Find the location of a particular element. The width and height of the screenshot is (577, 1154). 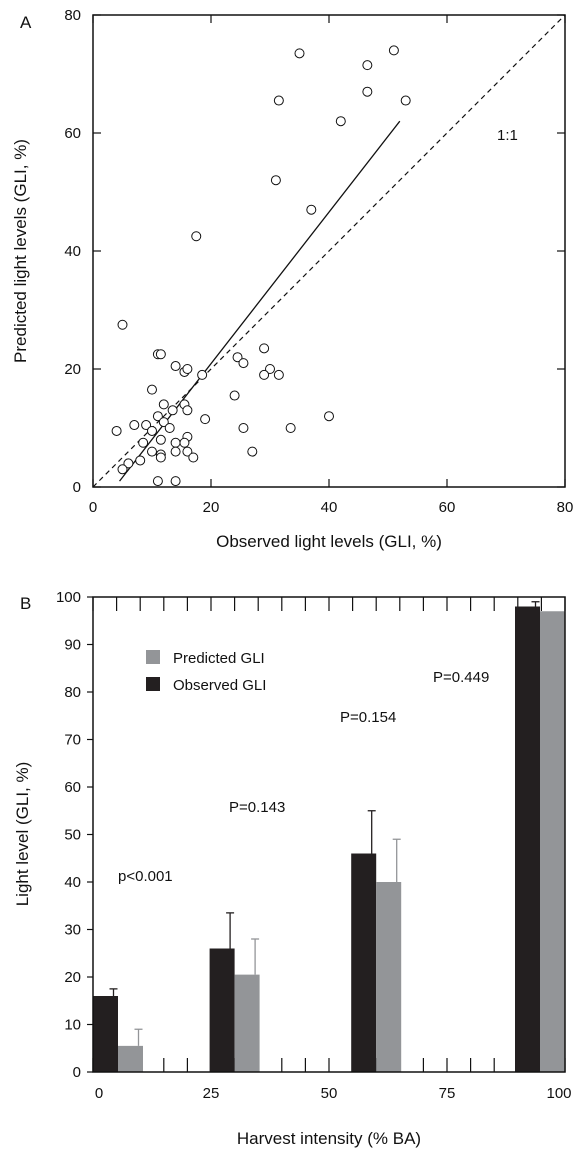

x-tick-label: 20 is located at coordinates (211, 507).